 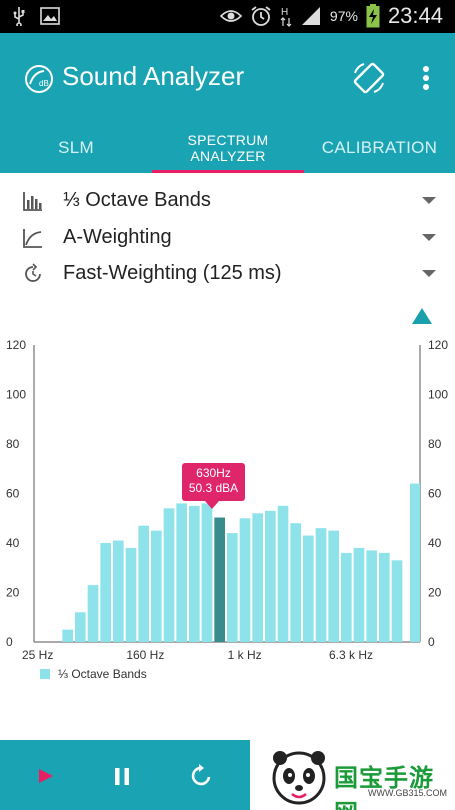 I want to click on panda-logo-icon, so click(x=299, y=778).